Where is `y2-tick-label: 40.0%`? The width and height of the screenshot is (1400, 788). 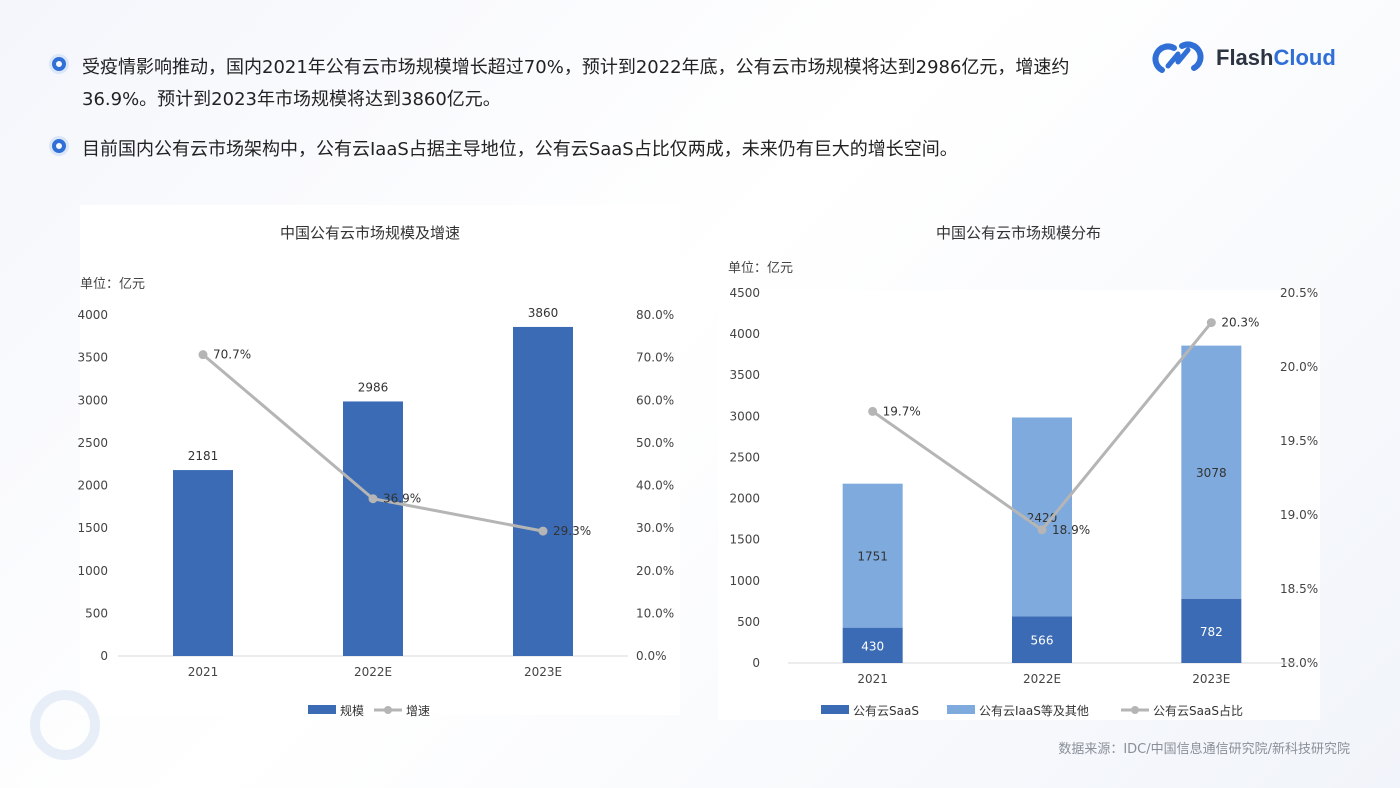 y2-tick-label: 40.0% is located at coordinates (655, 486).